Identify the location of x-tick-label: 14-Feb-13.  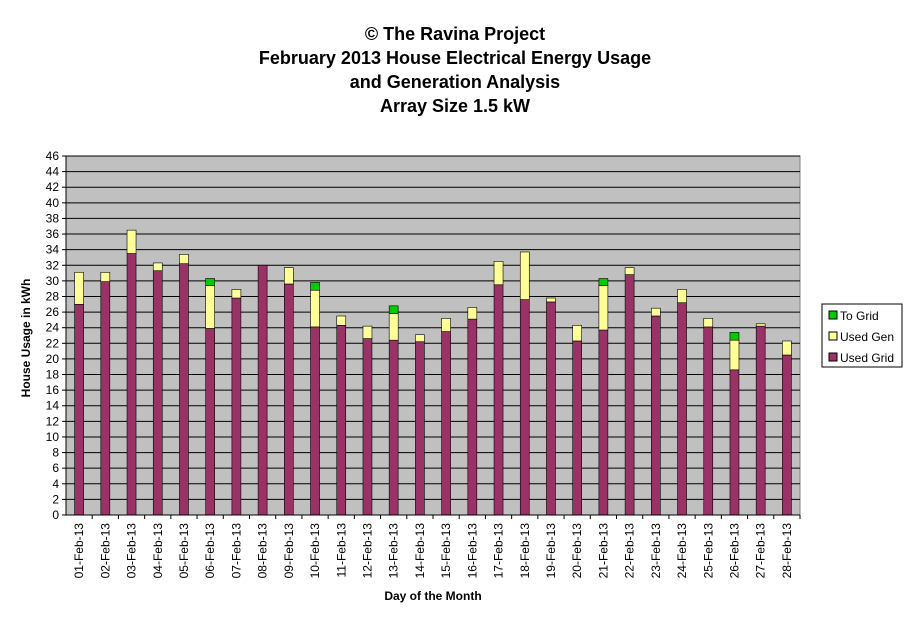
(420, 551).